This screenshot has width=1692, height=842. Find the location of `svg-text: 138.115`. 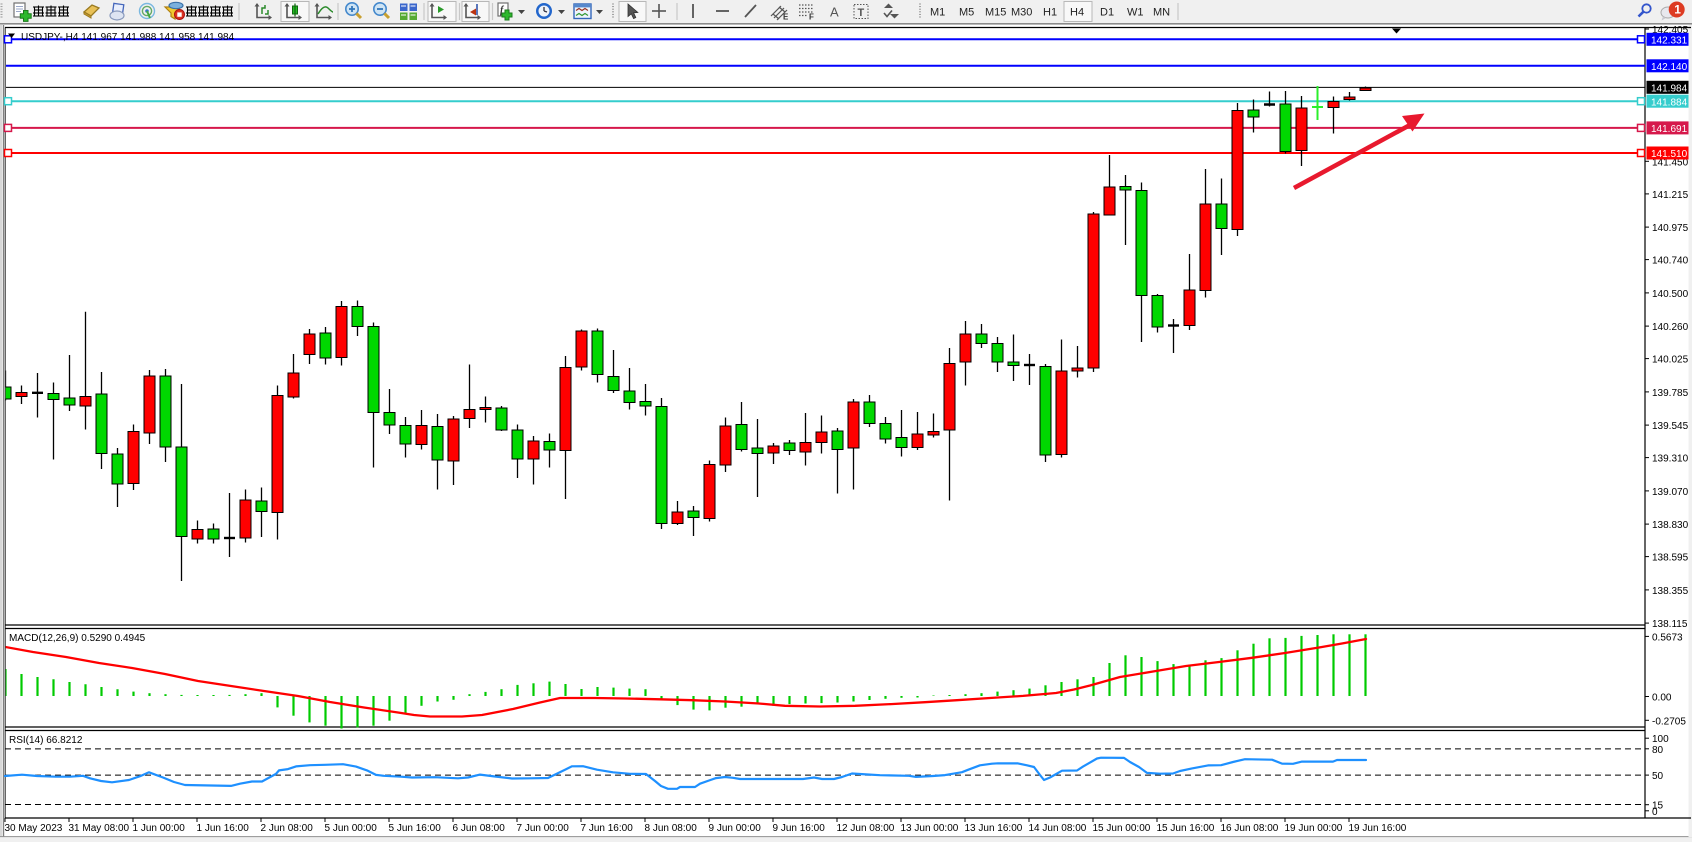

svg-text: 138.115 is located at coordinates (1670, 624).